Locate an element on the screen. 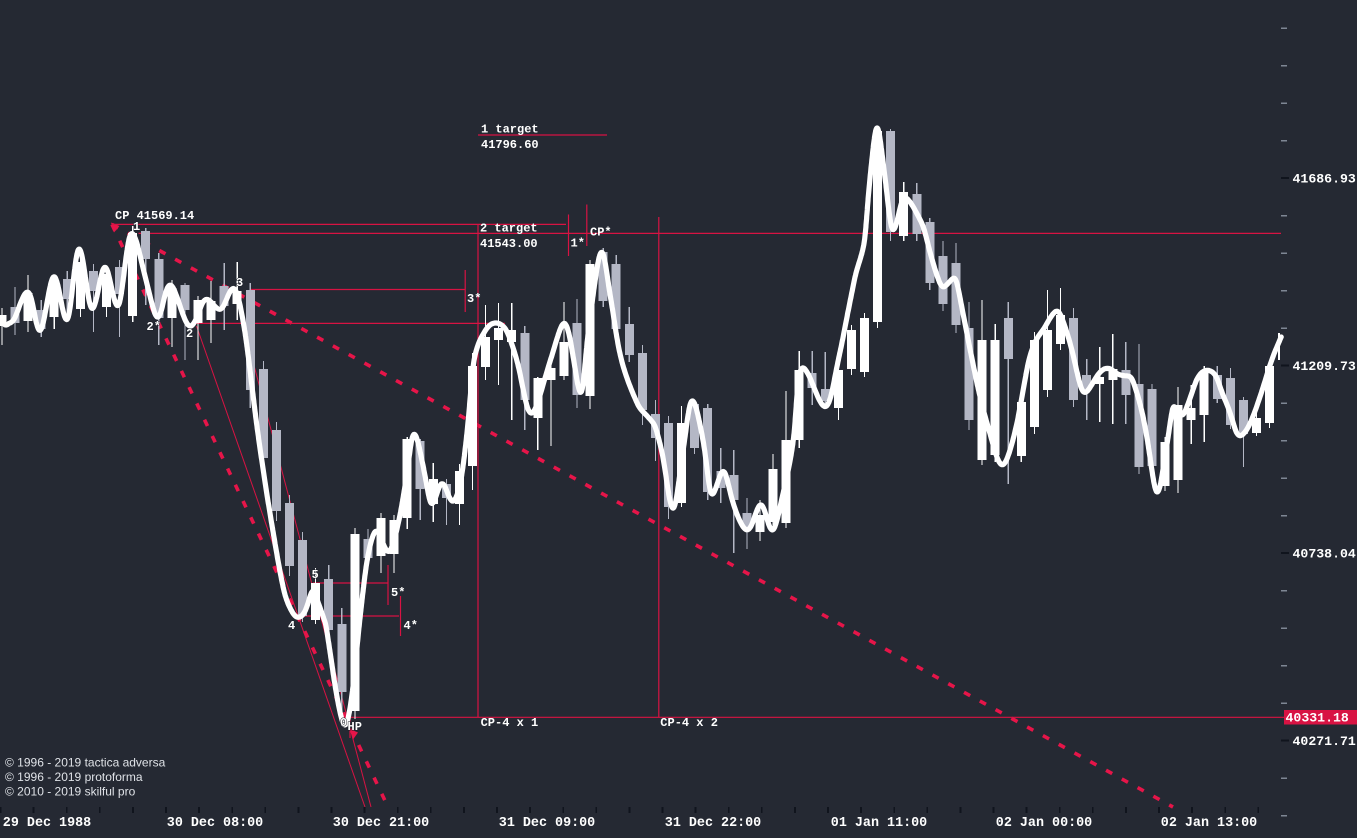 The image size is (1357, 838). svg-text: 5 is located at coordinates (315, 575).